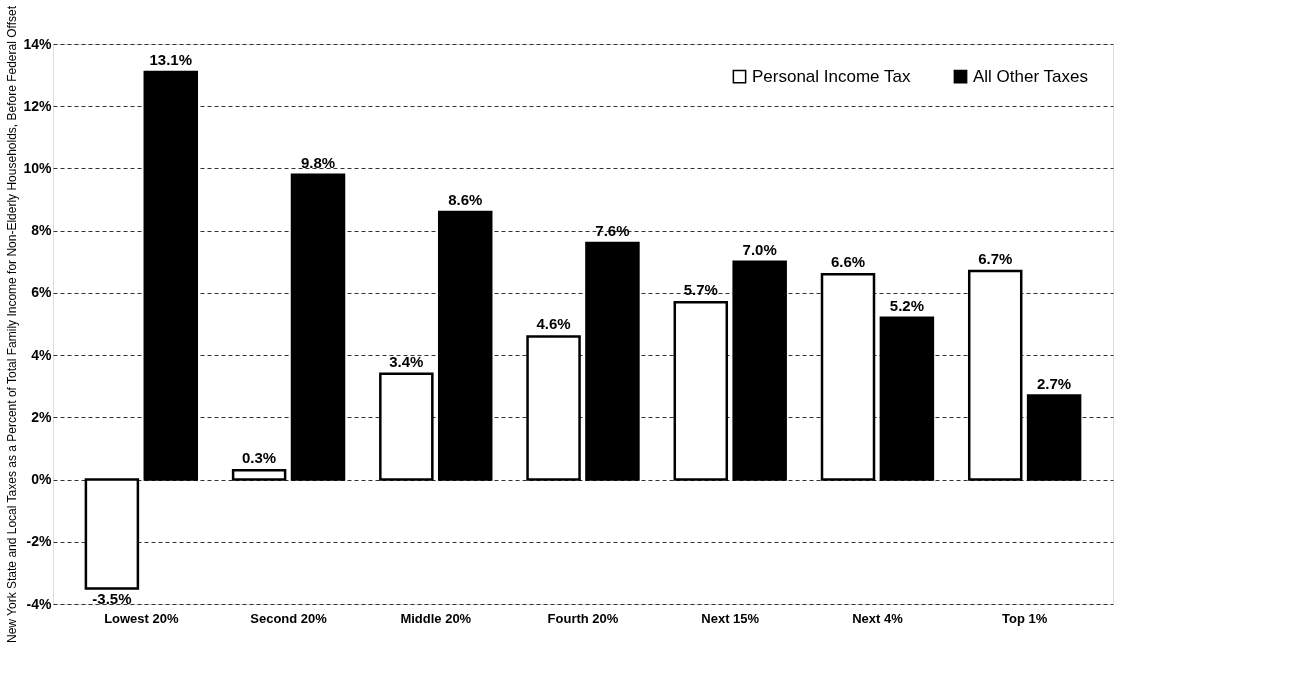  What do you see at coordinates (38, 105) in the screenshot?
I see `y-tick-label: 12%` at bounding box center [38, 105].